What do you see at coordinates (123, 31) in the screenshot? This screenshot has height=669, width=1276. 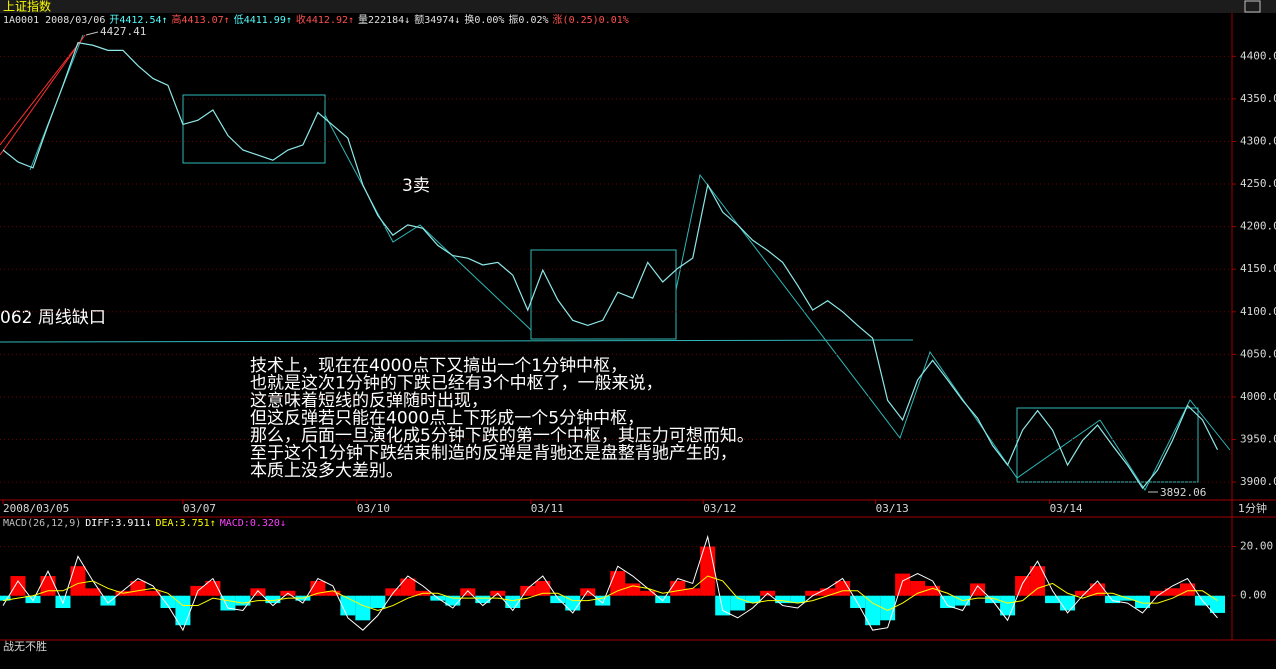 I see `high-label: 4427.41` at bounding box center [123, 31].